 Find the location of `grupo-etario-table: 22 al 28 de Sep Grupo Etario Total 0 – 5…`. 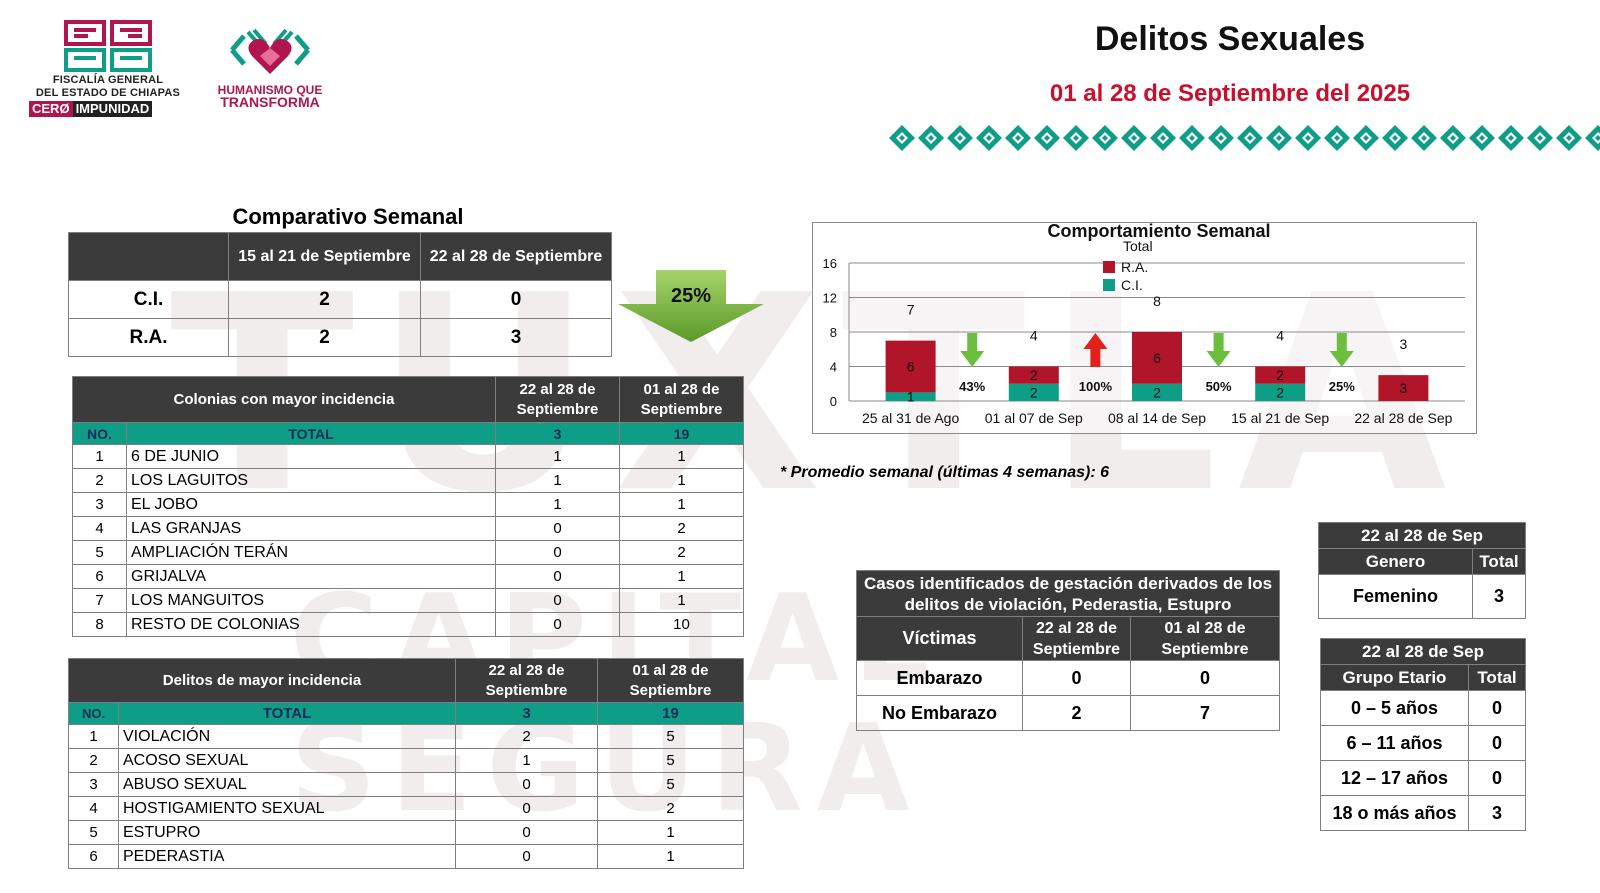

grupo-etario-table: 22 al 28 de Sep Grupo Etario Total 0 – 5… is located at coordinates (1423, 734).